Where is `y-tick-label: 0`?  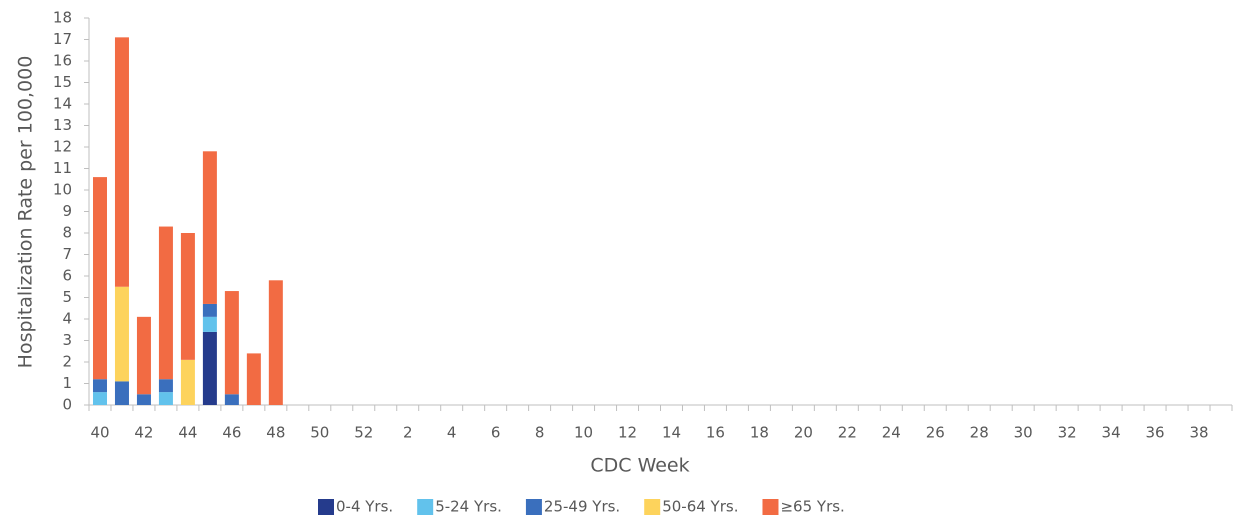 y-tick-label: 0 is located at coordinates (67, 405).